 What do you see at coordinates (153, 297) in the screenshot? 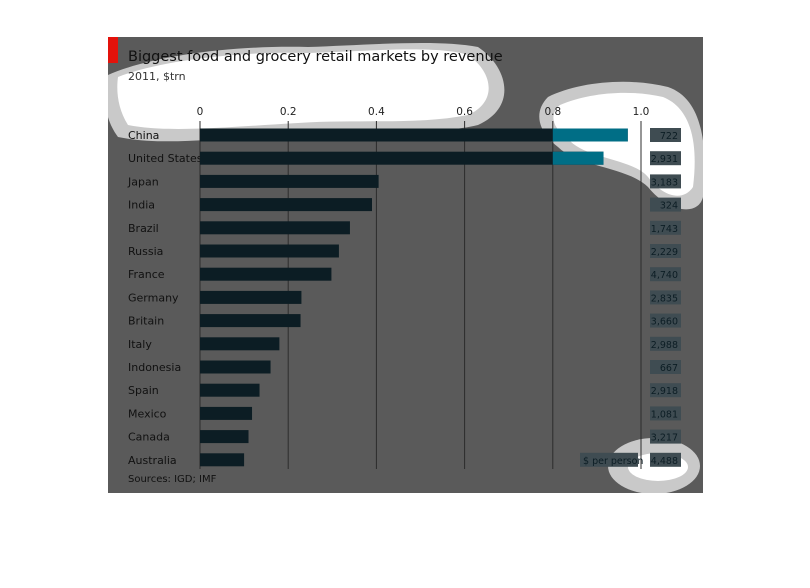
I see `category-label: Germany` at bounding box center [153, 297].